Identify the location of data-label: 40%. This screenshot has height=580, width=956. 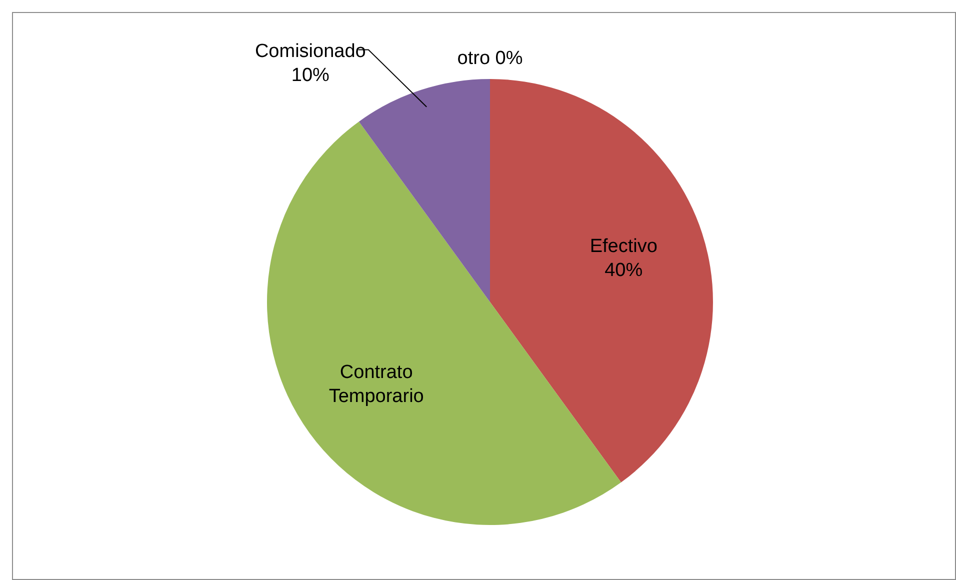
(623, 270).